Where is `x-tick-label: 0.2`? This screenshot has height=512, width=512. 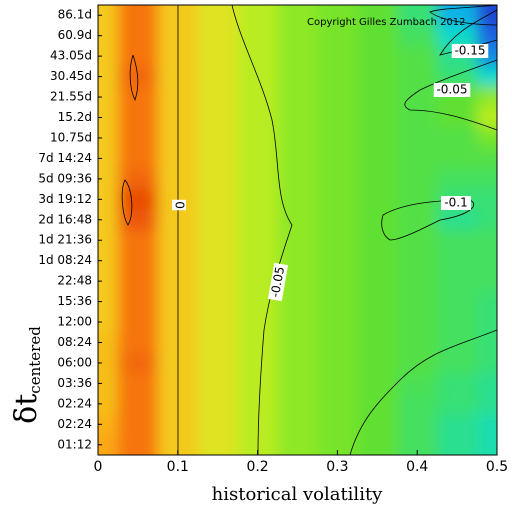
x-tick-label: 0.2 is located at coordinates (257, 467).